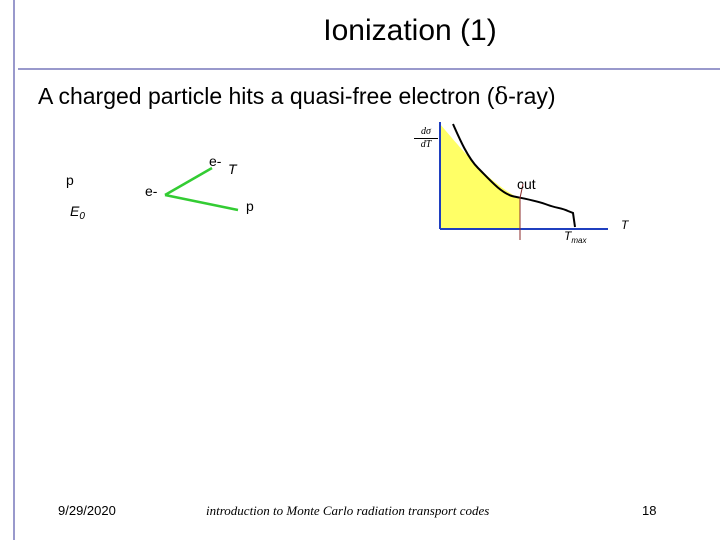  What do you see at coordinates (188, 181) in the screenshot?
I see `incoming-particle-arrow` at bounding box center [188, 181].